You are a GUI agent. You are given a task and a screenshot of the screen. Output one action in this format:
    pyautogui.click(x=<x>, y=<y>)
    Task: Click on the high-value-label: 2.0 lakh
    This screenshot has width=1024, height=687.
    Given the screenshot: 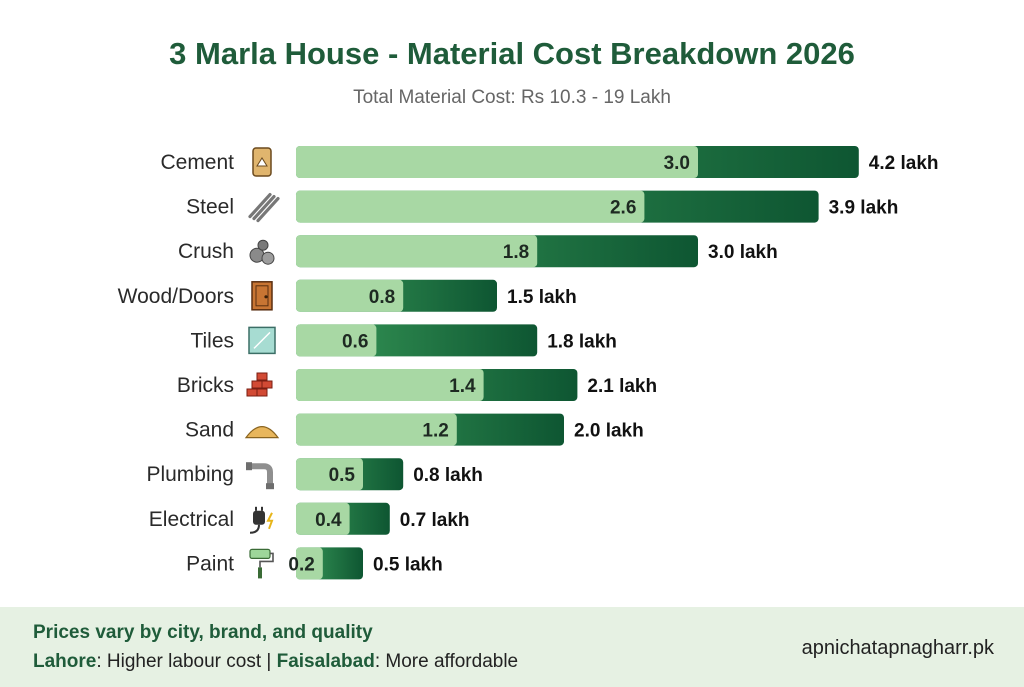 What is the action you would take?
    pyautogui.click(x=609, y=431)
    